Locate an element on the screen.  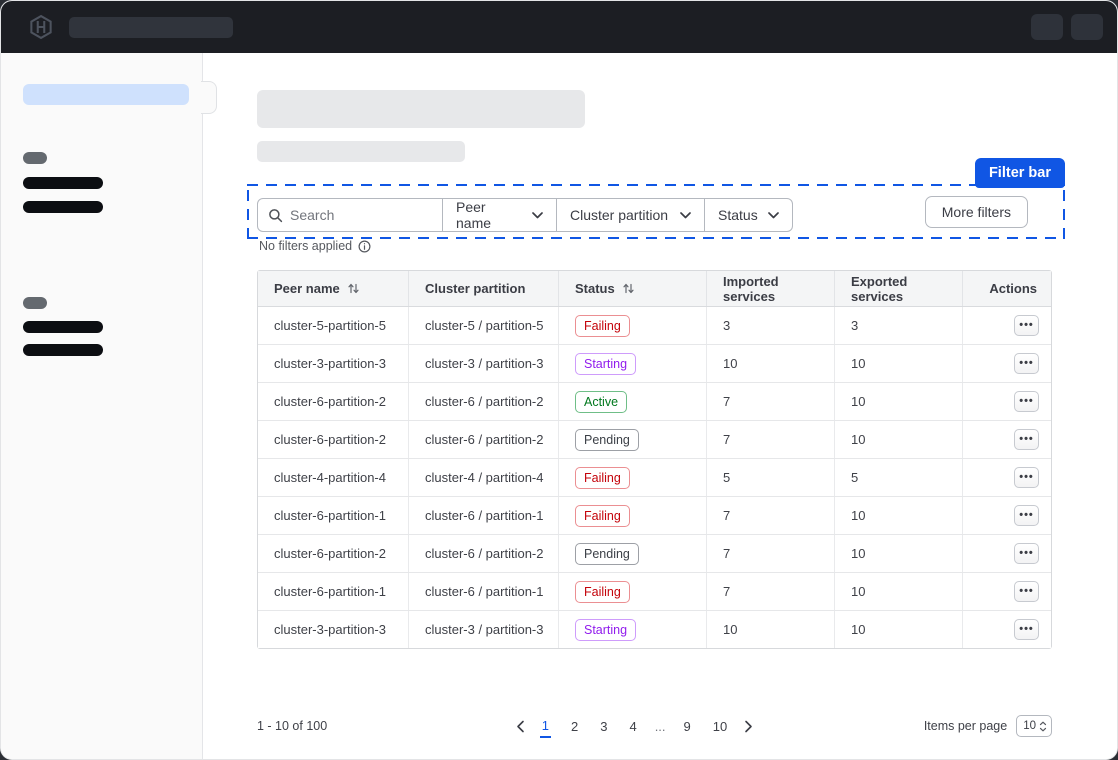
status-badge: Starting is located at coordinates (606, 363).